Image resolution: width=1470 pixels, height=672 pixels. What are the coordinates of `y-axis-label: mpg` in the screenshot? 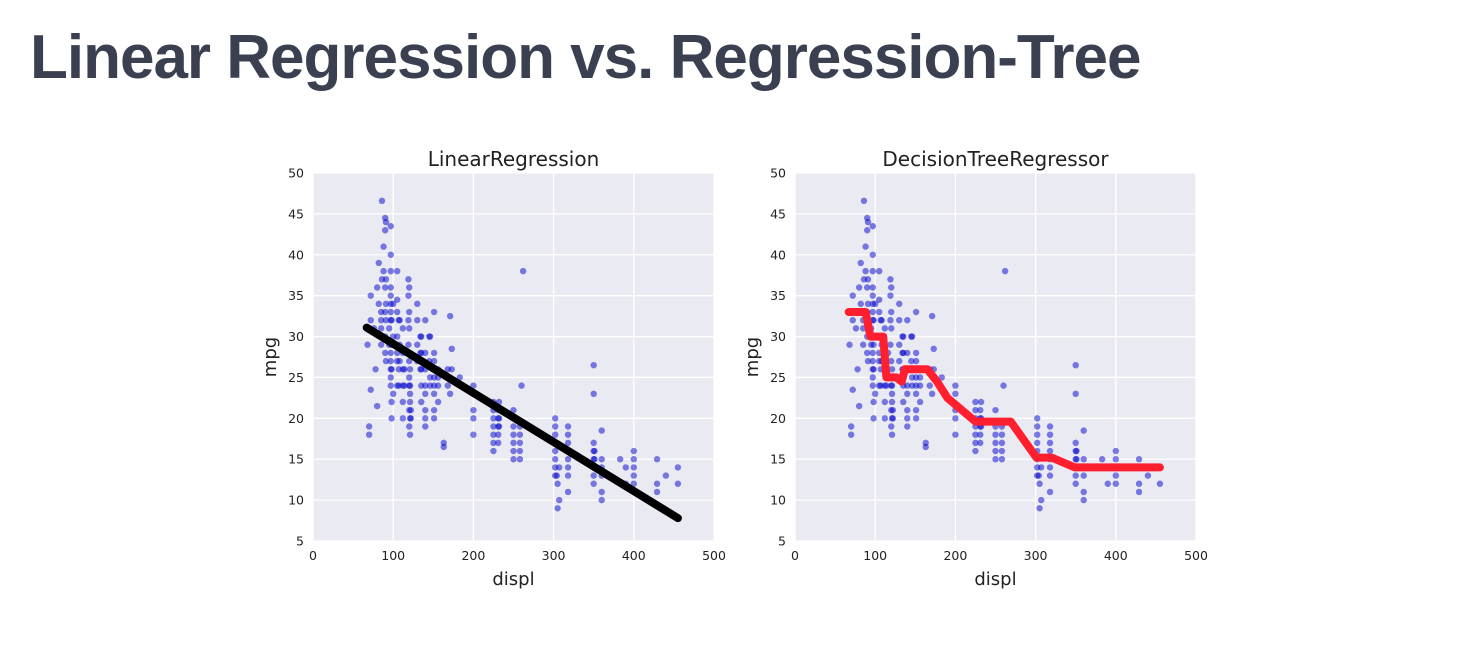 It's located at (752, 357).